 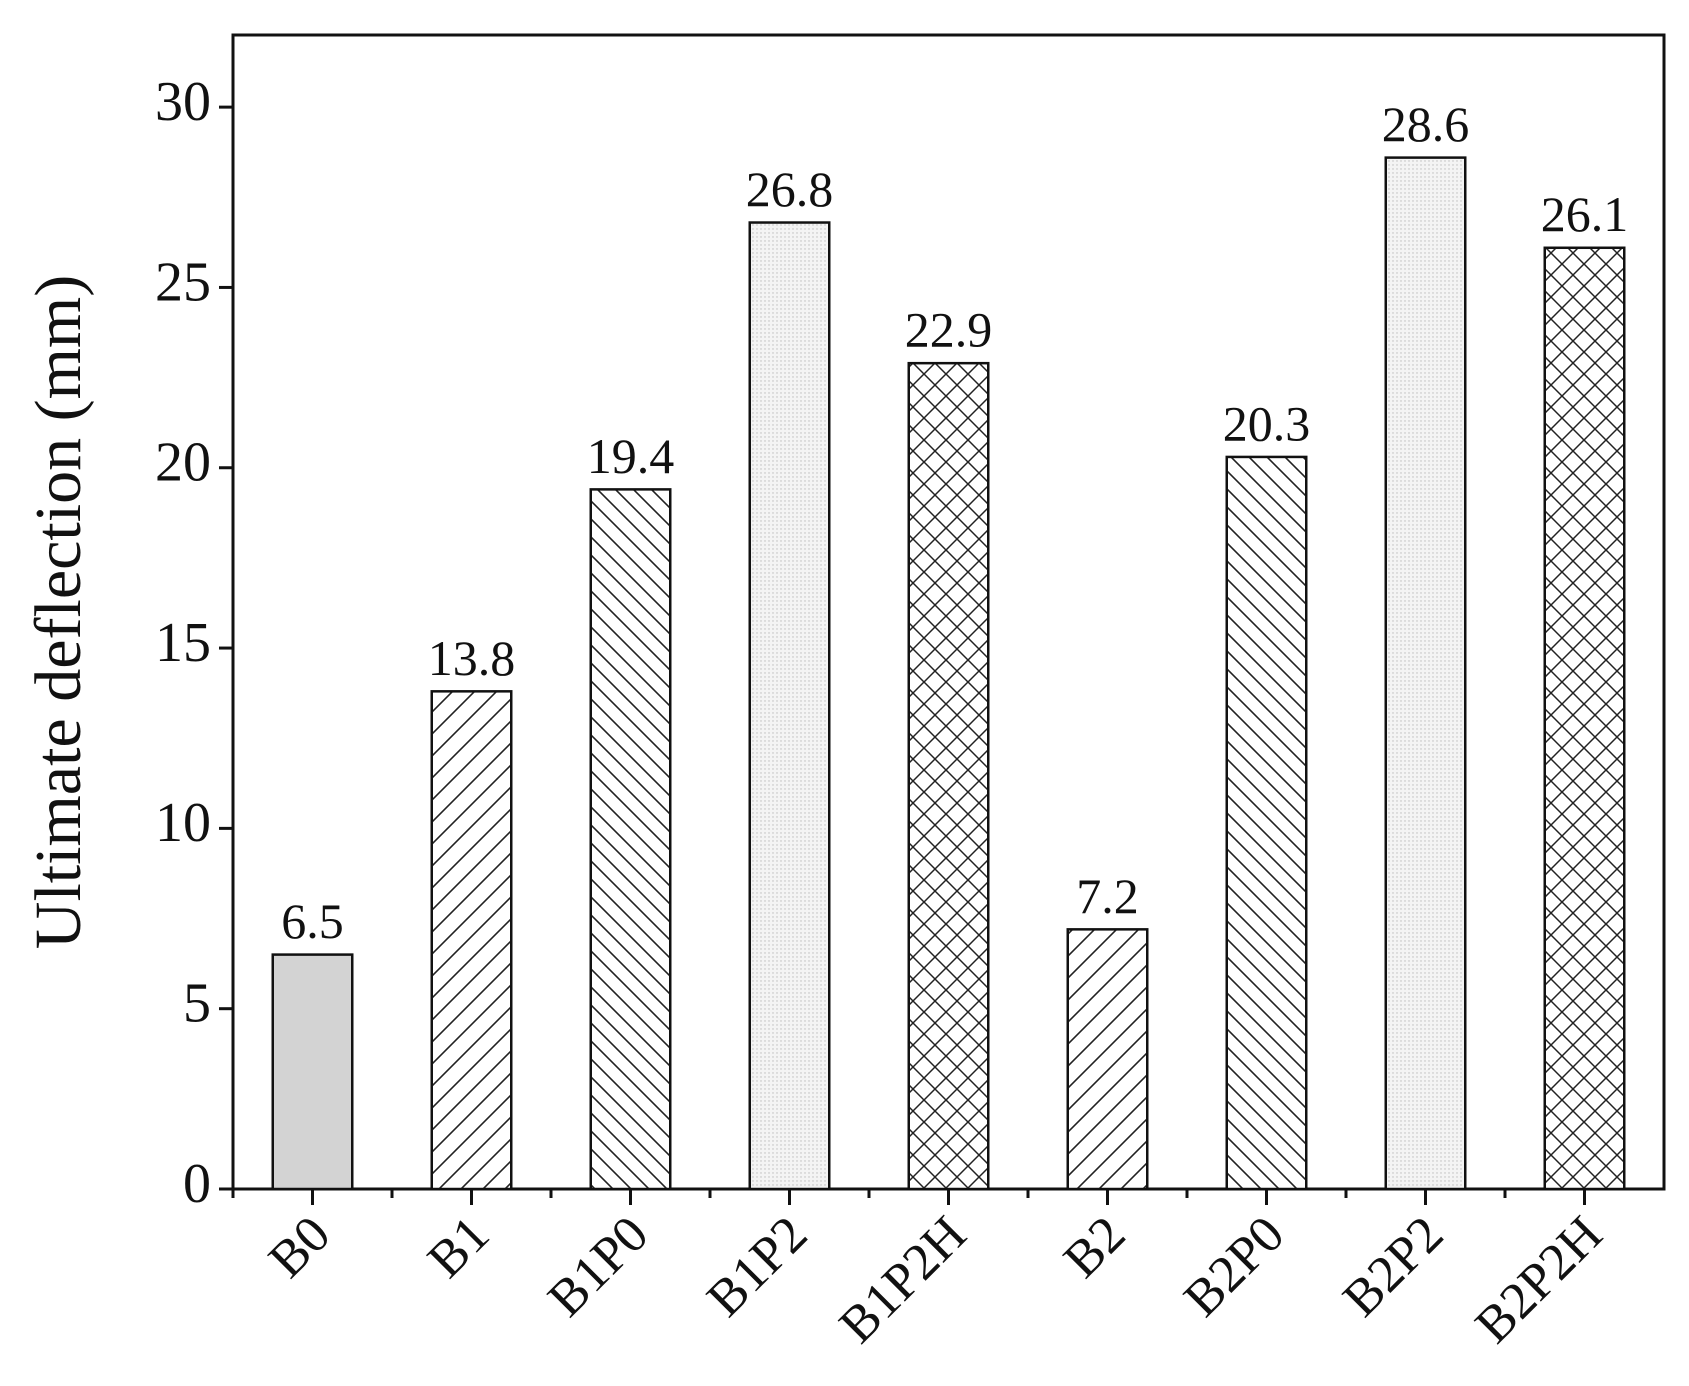 What do you see at coordinates (183, 643) in the screenshot?
I see `y-tick-label: 15` at bounding box center [183, 643].